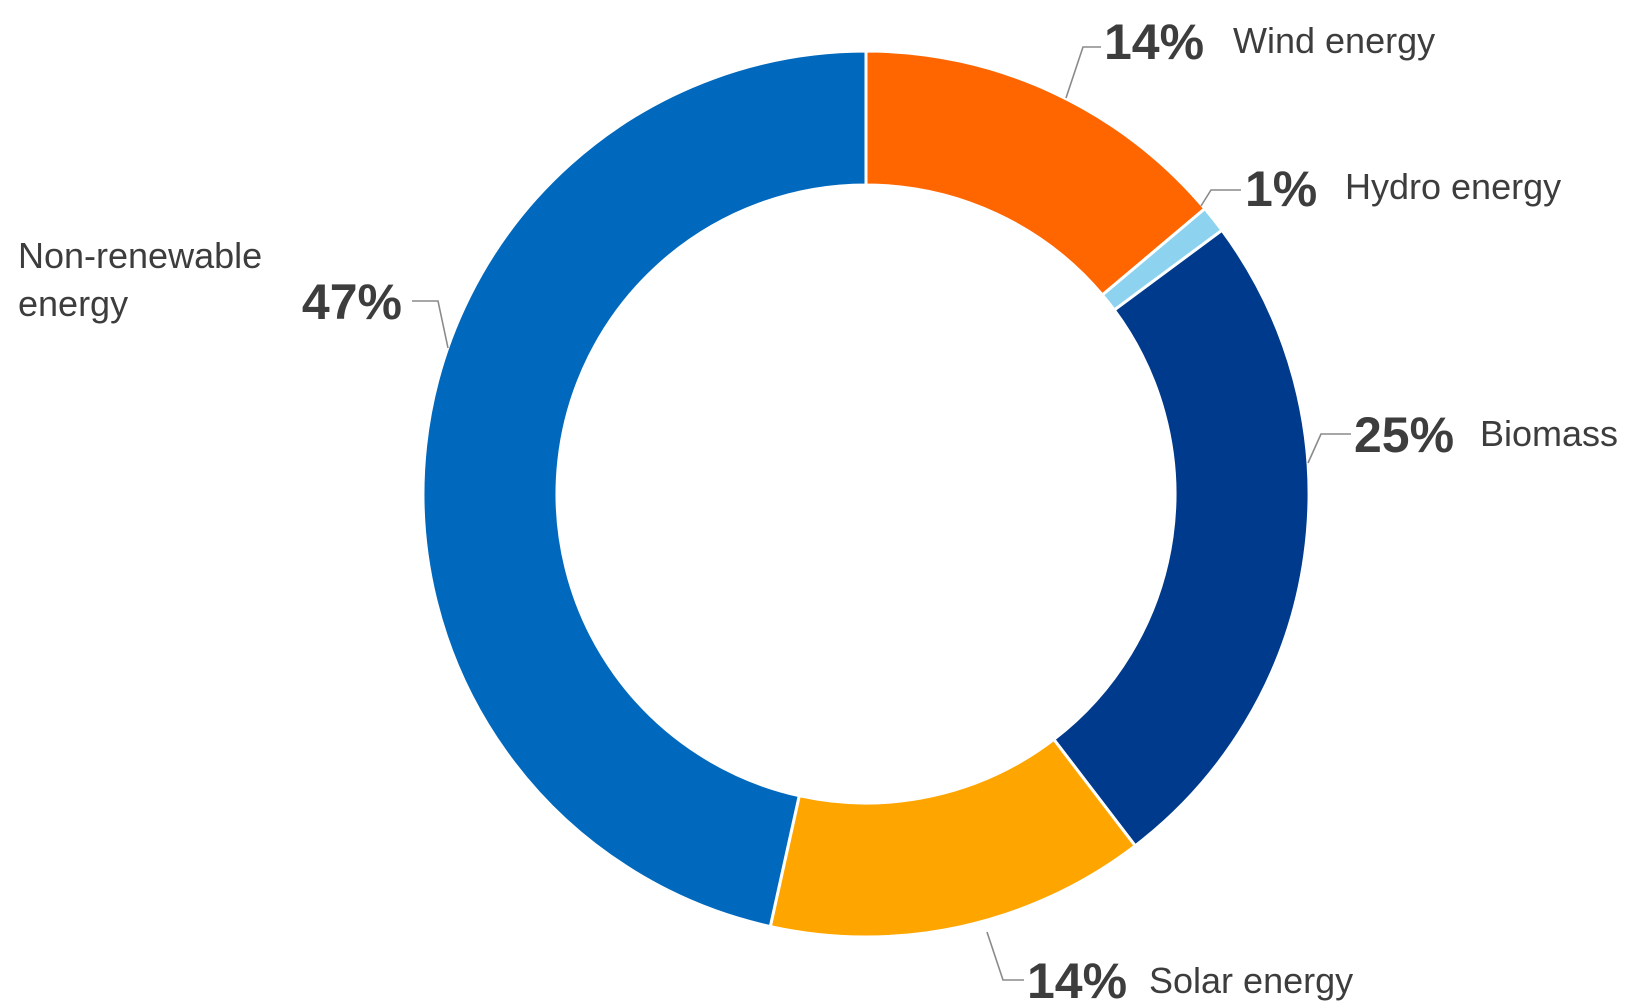 The image size is (1645, 1003). I want to click on percent-label-hydro-energy: 1%, so click(1281, 189).